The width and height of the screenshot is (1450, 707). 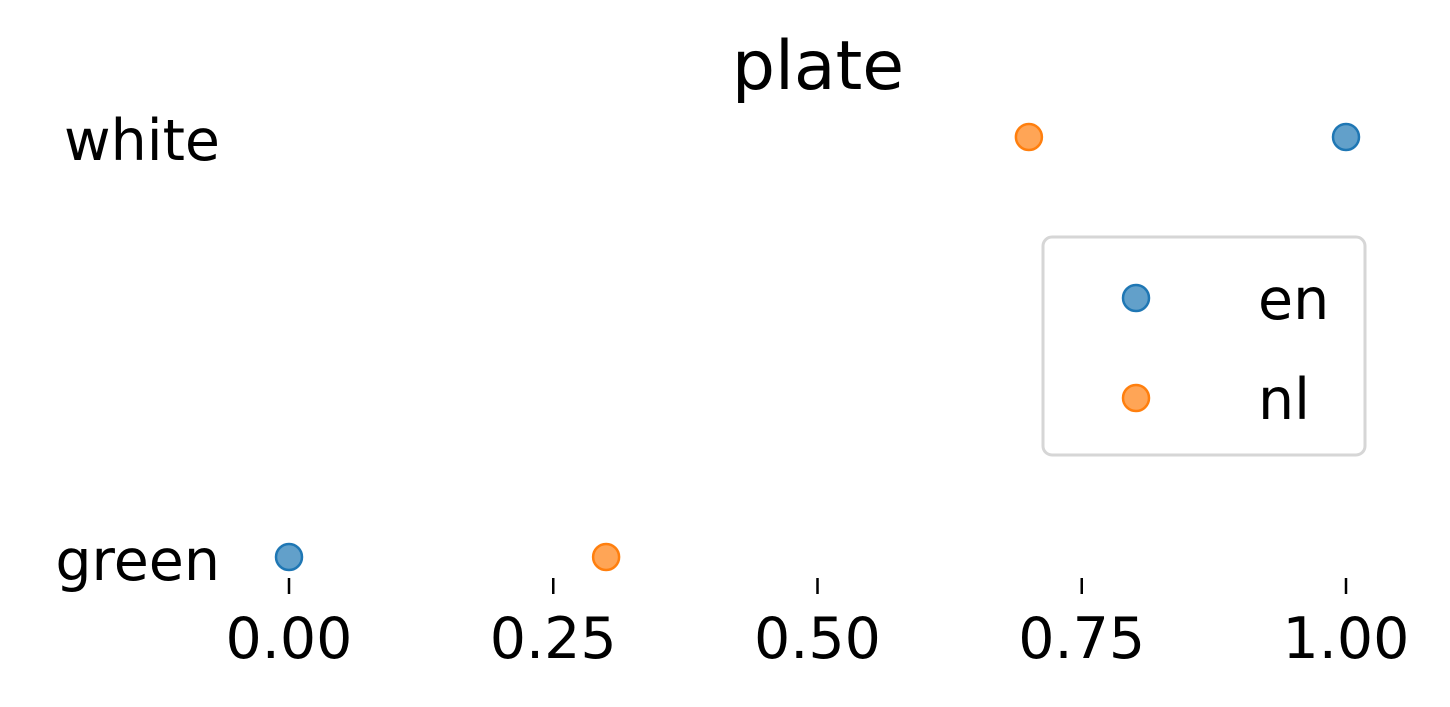 I want to click on x-tick-label: 0.00, so click(x=289, y=639).